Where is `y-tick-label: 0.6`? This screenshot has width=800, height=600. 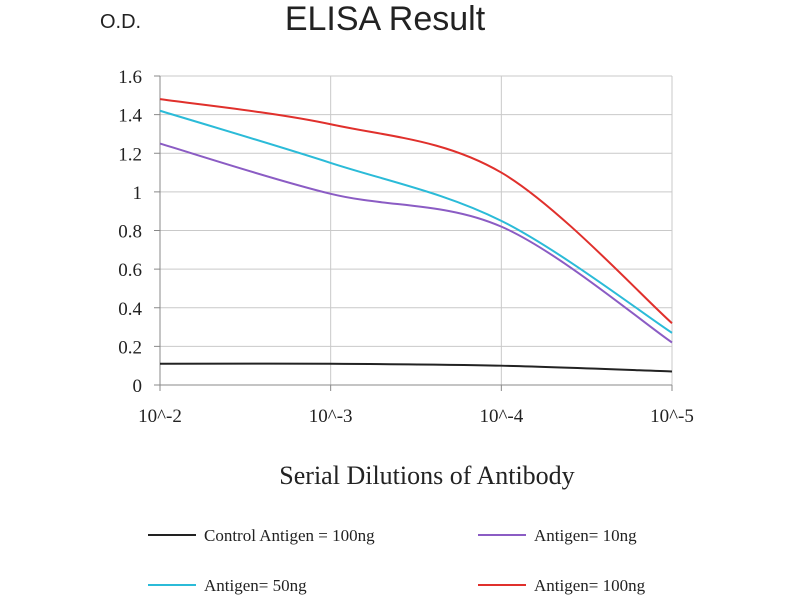 y-tick-label: 0.6 is located at coordinates (130, 270).